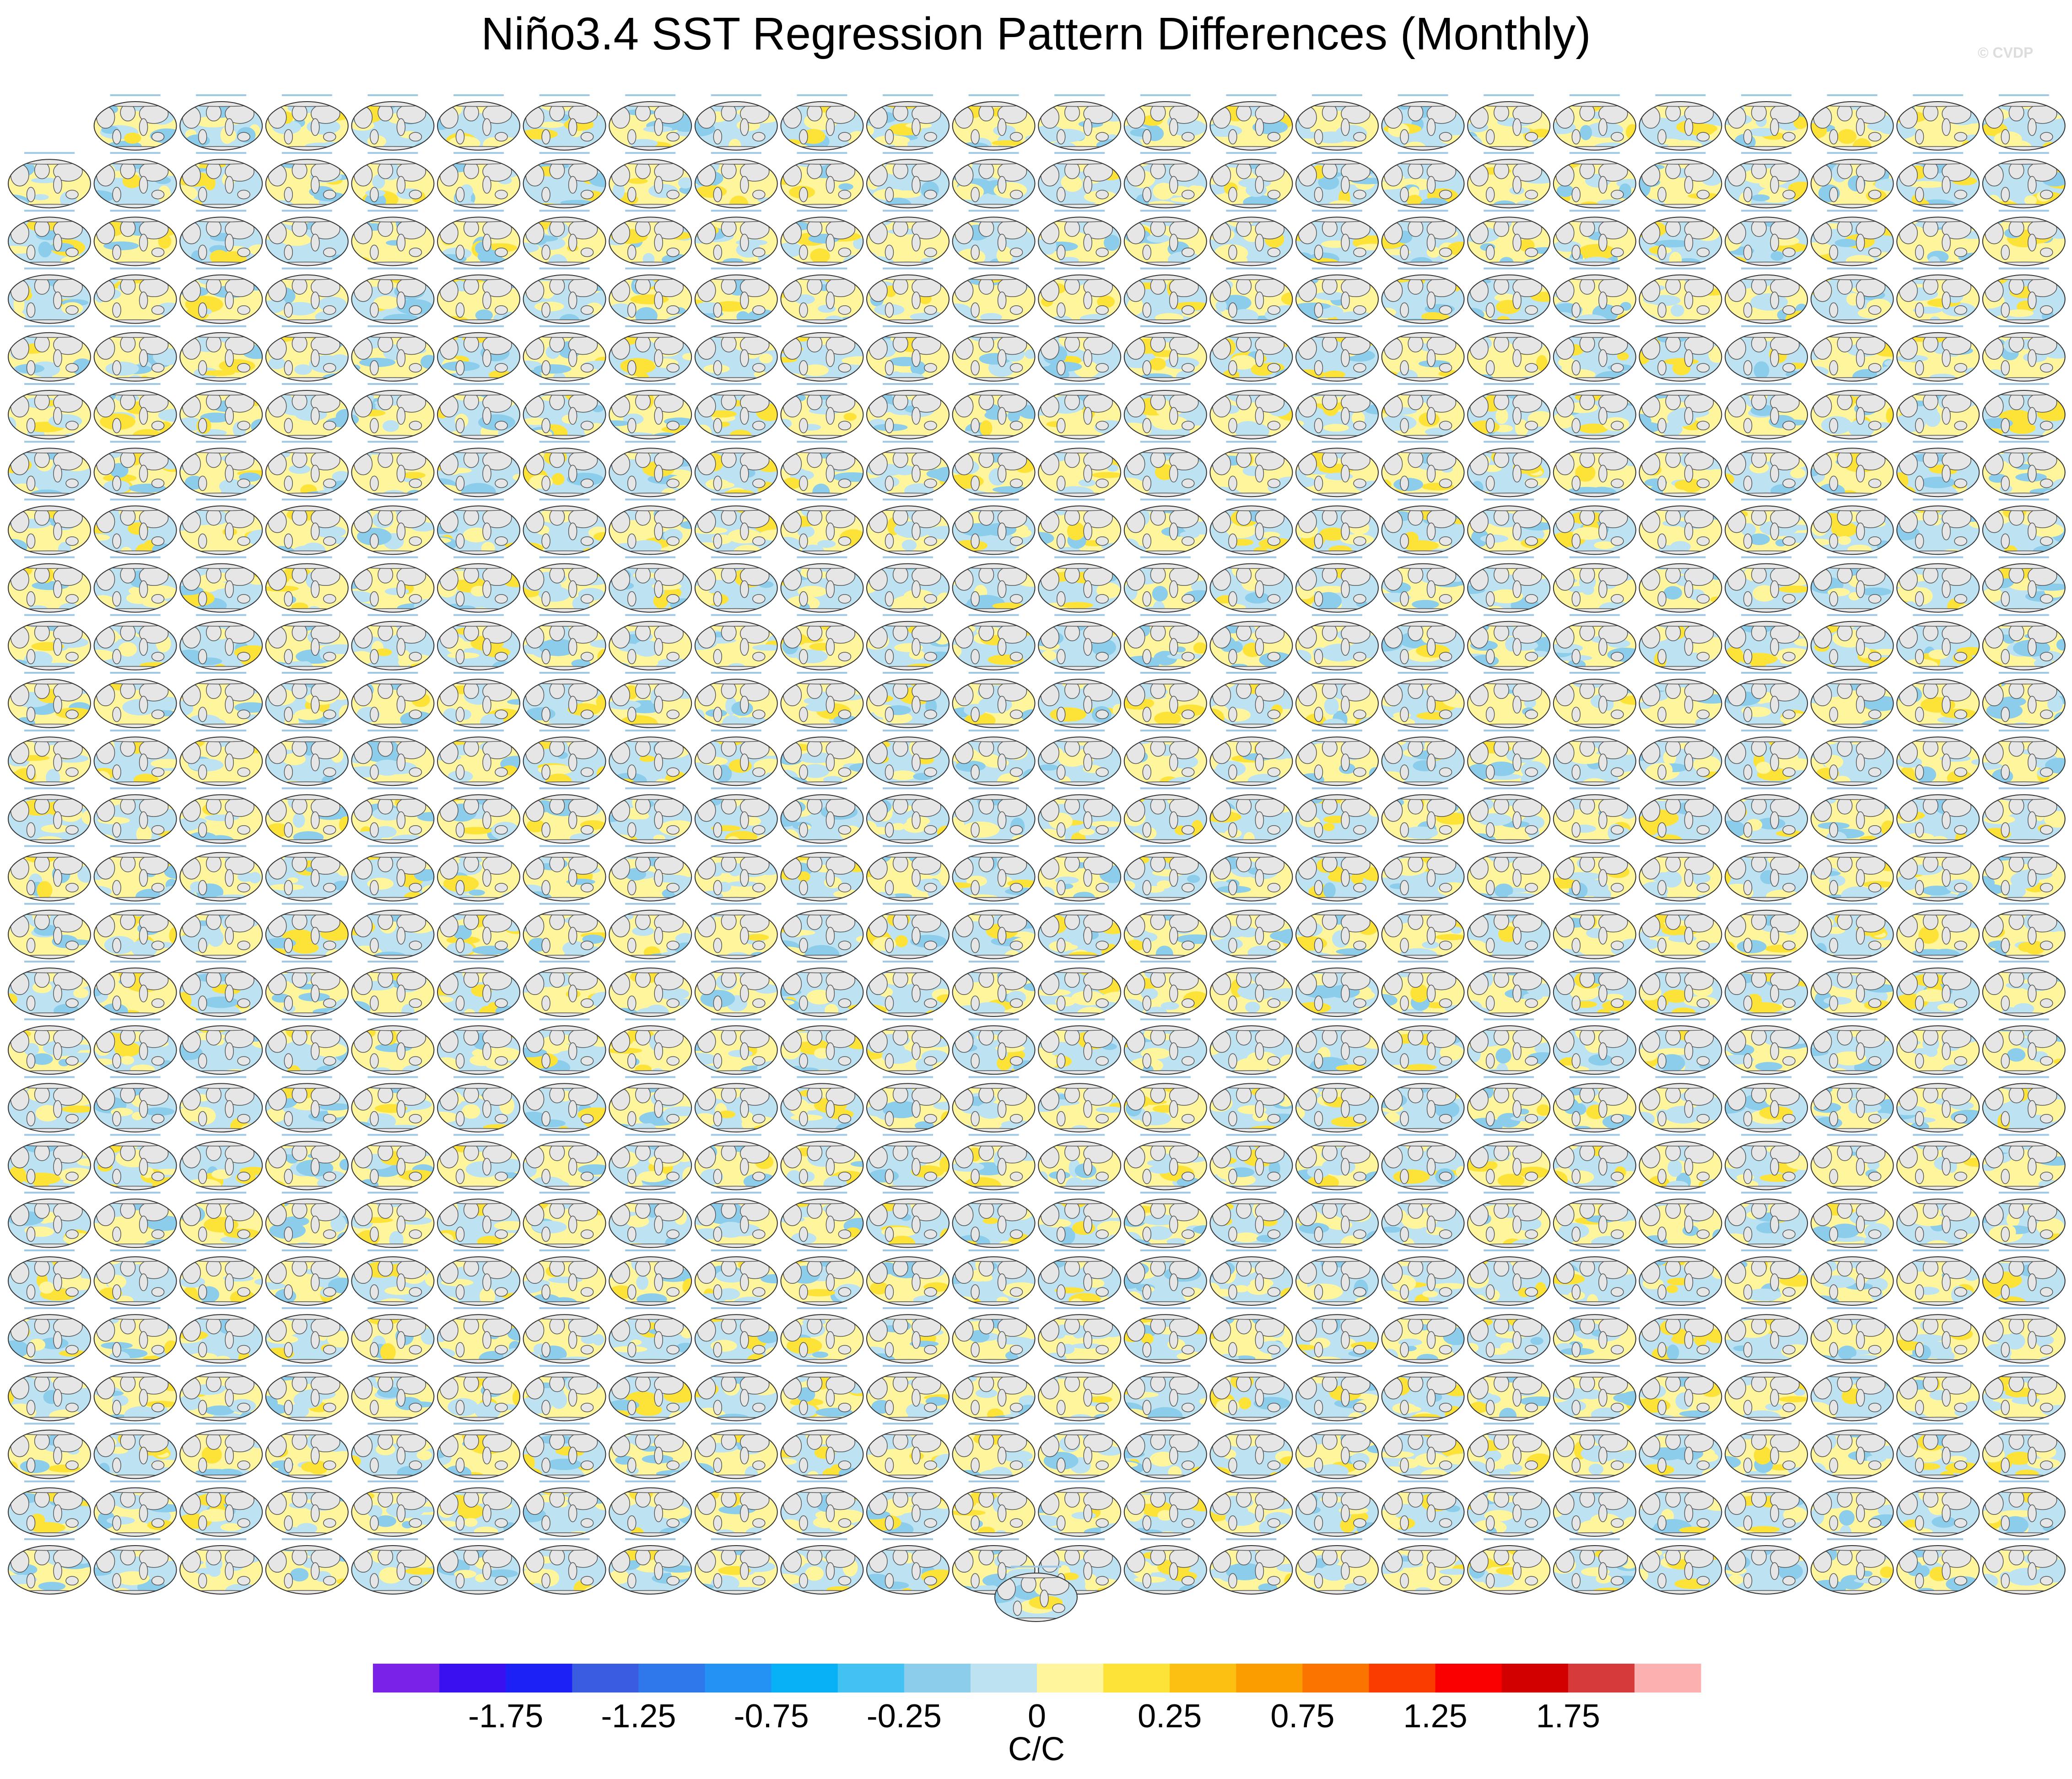 The height and width of the screenshot is (1779, 2072). What do you see at coordinates (904, 1716) in the screenshot?
I see `colorbar-tick-label: -0.25` at bounding box center [904, 1716].